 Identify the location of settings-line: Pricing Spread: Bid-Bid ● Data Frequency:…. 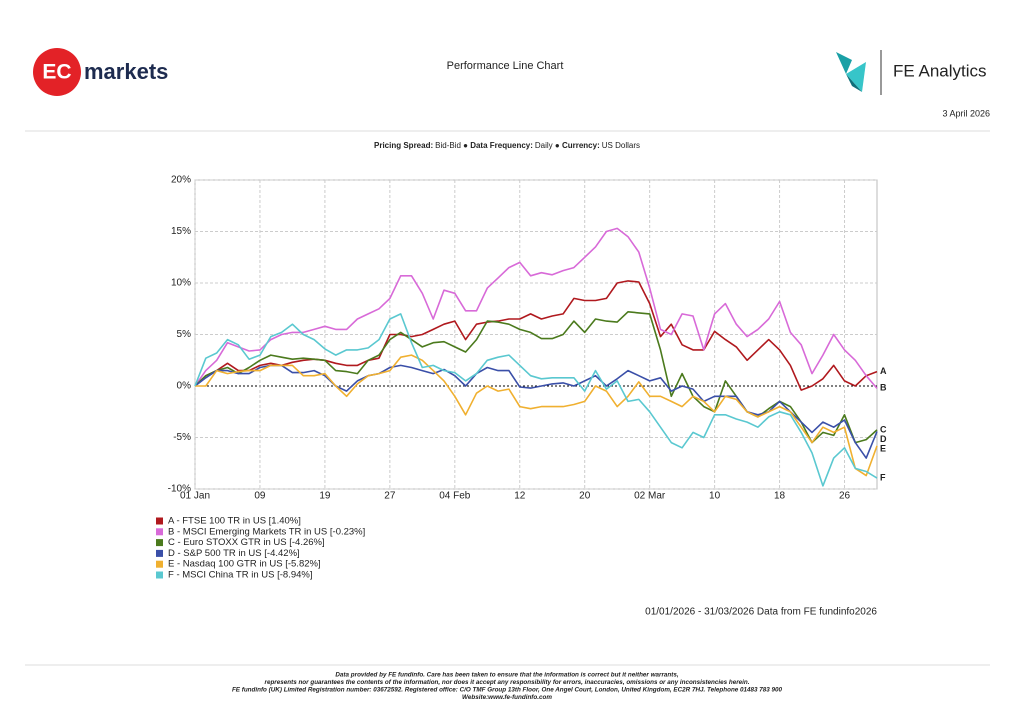
(507, 145).